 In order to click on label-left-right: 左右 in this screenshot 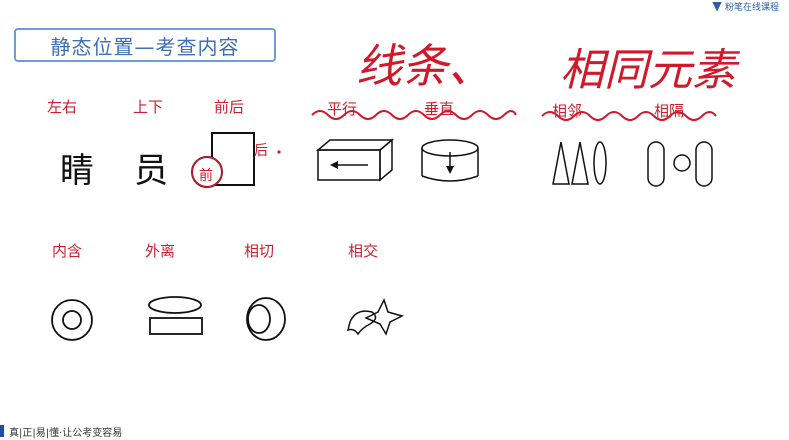, I will do `click(62, 107)`.